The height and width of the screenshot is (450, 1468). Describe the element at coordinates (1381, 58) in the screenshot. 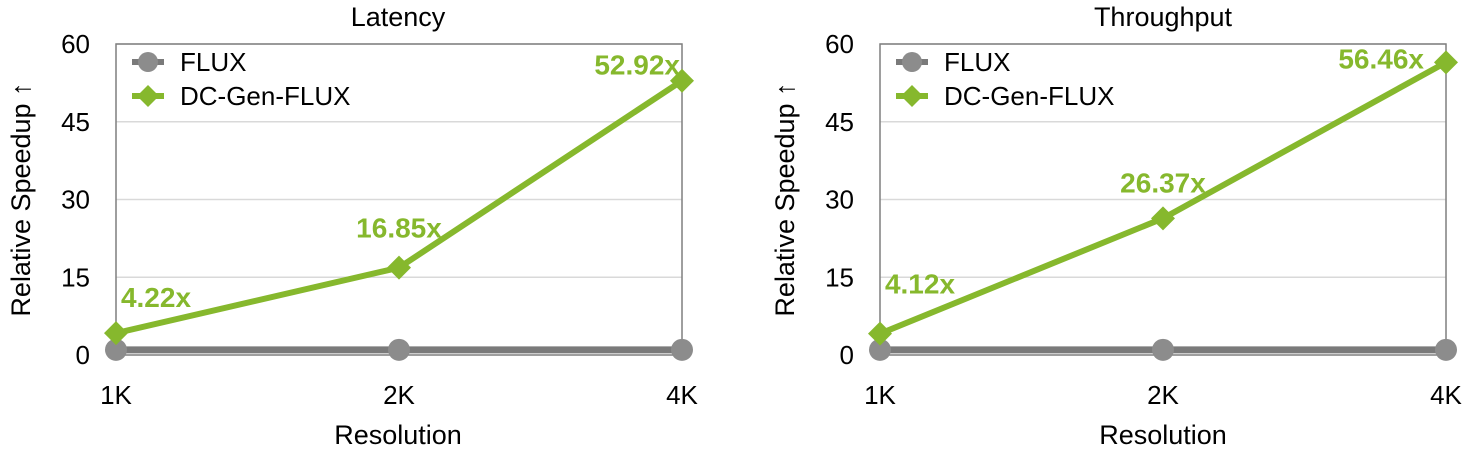

I see `data-label: 56.46x` at that location.